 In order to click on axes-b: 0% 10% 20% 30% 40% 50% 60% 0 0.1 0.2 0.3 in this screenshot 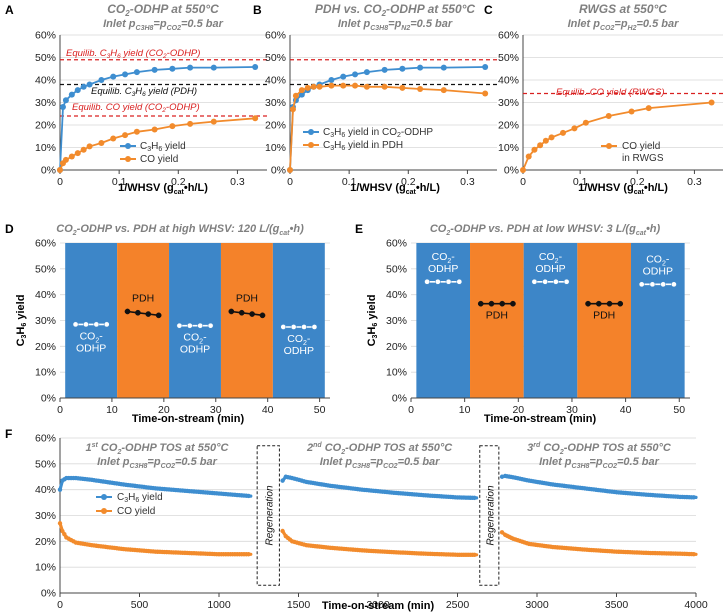, I will do `click(381, 109)`.